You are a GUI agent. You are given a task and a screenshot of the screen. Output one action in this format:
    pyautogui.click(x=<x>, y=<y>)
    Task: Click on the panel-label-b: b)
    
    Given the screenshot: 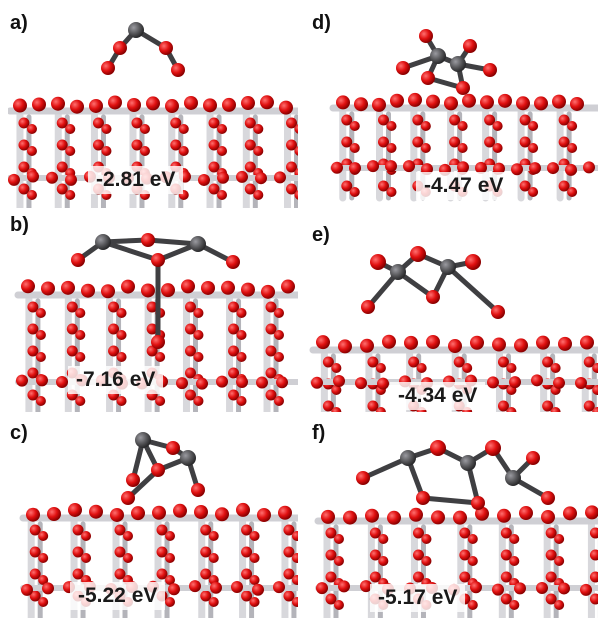 What is the action you would take?
    pyautogui.click(x=19, y=225)
    